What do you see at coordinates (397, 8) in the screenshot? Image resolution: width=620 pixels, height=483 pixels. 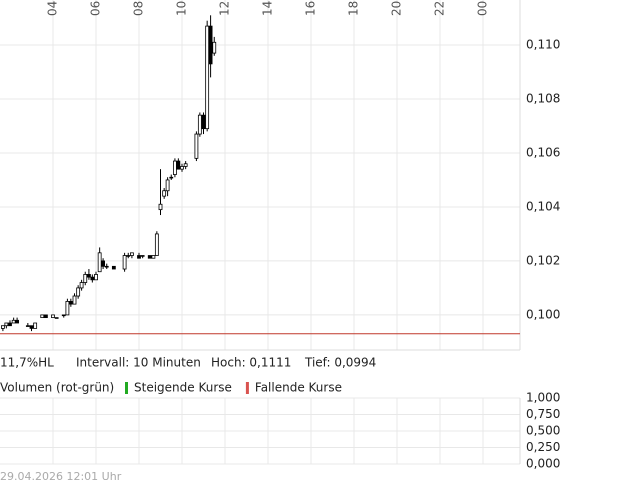 I see `x-tick-label: 20` at bounding box center [397, 8].